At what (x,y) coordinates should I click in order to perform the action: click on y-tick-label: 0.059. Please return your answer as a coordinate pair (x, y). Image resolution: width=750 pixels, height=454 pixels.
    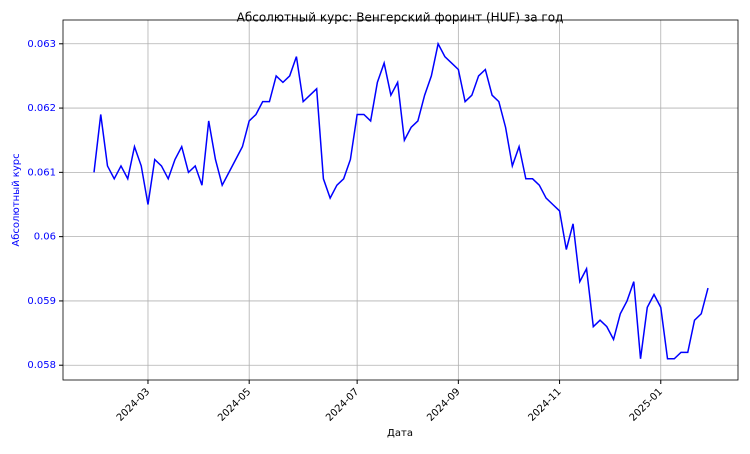
    Looking at the image, I should click on (41, 301).